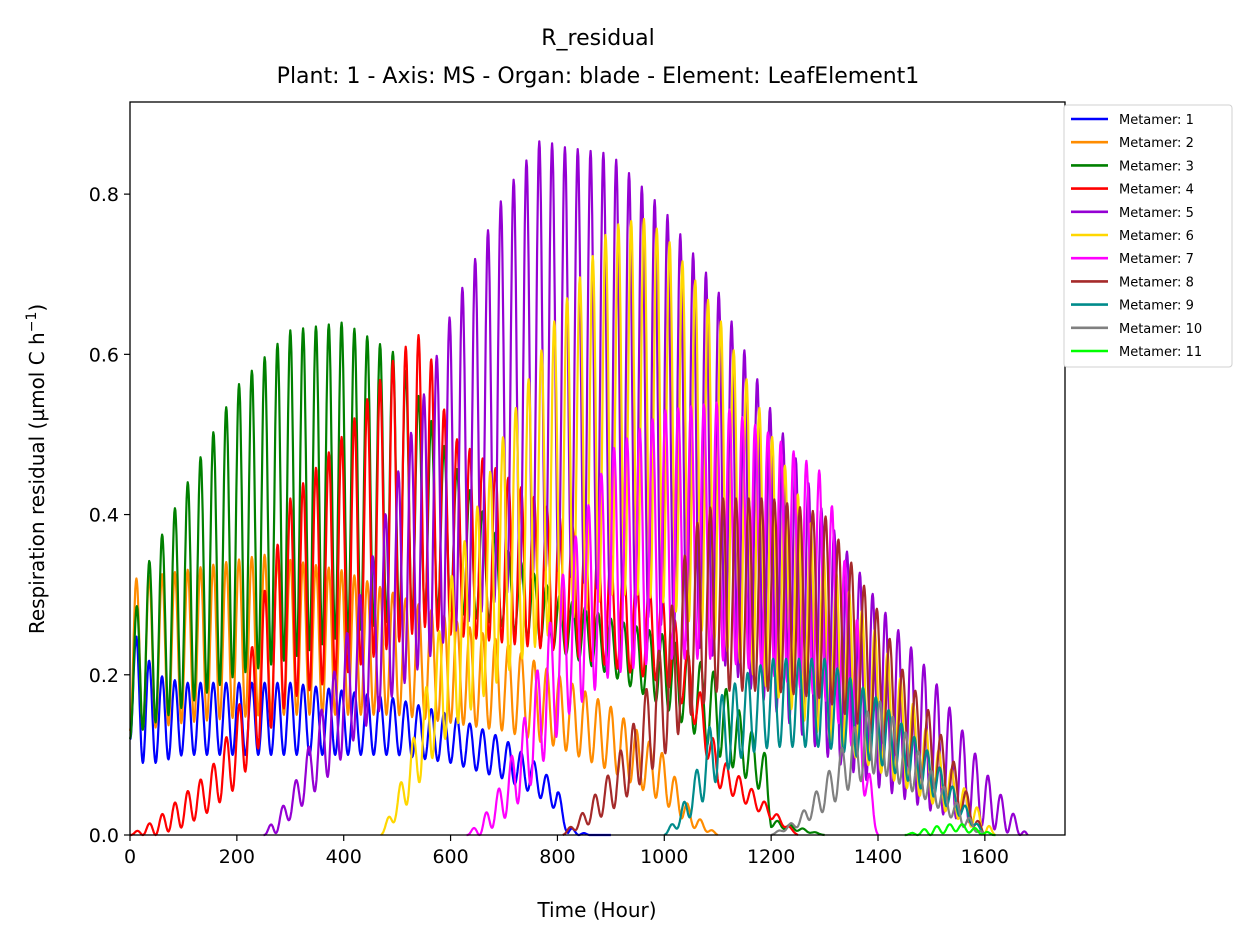  I want to click on x-tick-label: 600, so click(450, 857).